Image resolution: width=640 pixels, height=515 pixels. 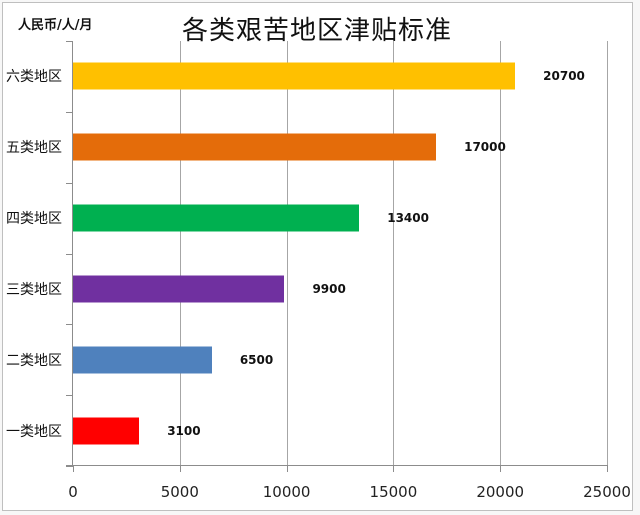 I want to click on data-label: 17000, so click(x=485, y=147).